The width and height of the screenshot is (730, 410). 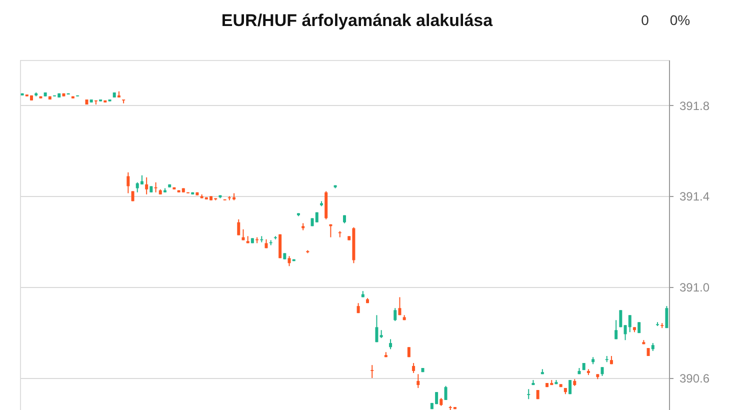 What do you see at coordinates (645, 20) in the screenshot?
I see `text: 0` at bounding box center [645, 20].